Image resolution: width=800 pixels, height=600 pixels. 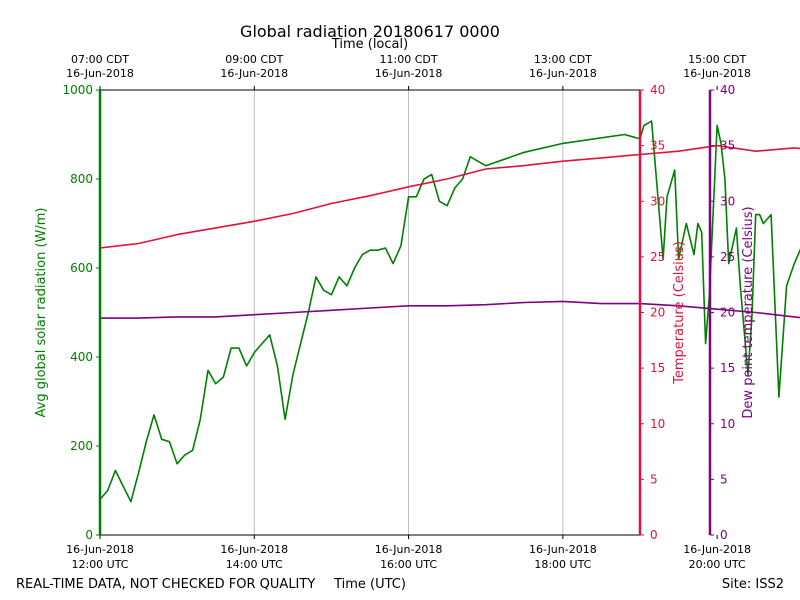 I want to click on dewpoint-tick-label: 30, so click(x=727, y=201).